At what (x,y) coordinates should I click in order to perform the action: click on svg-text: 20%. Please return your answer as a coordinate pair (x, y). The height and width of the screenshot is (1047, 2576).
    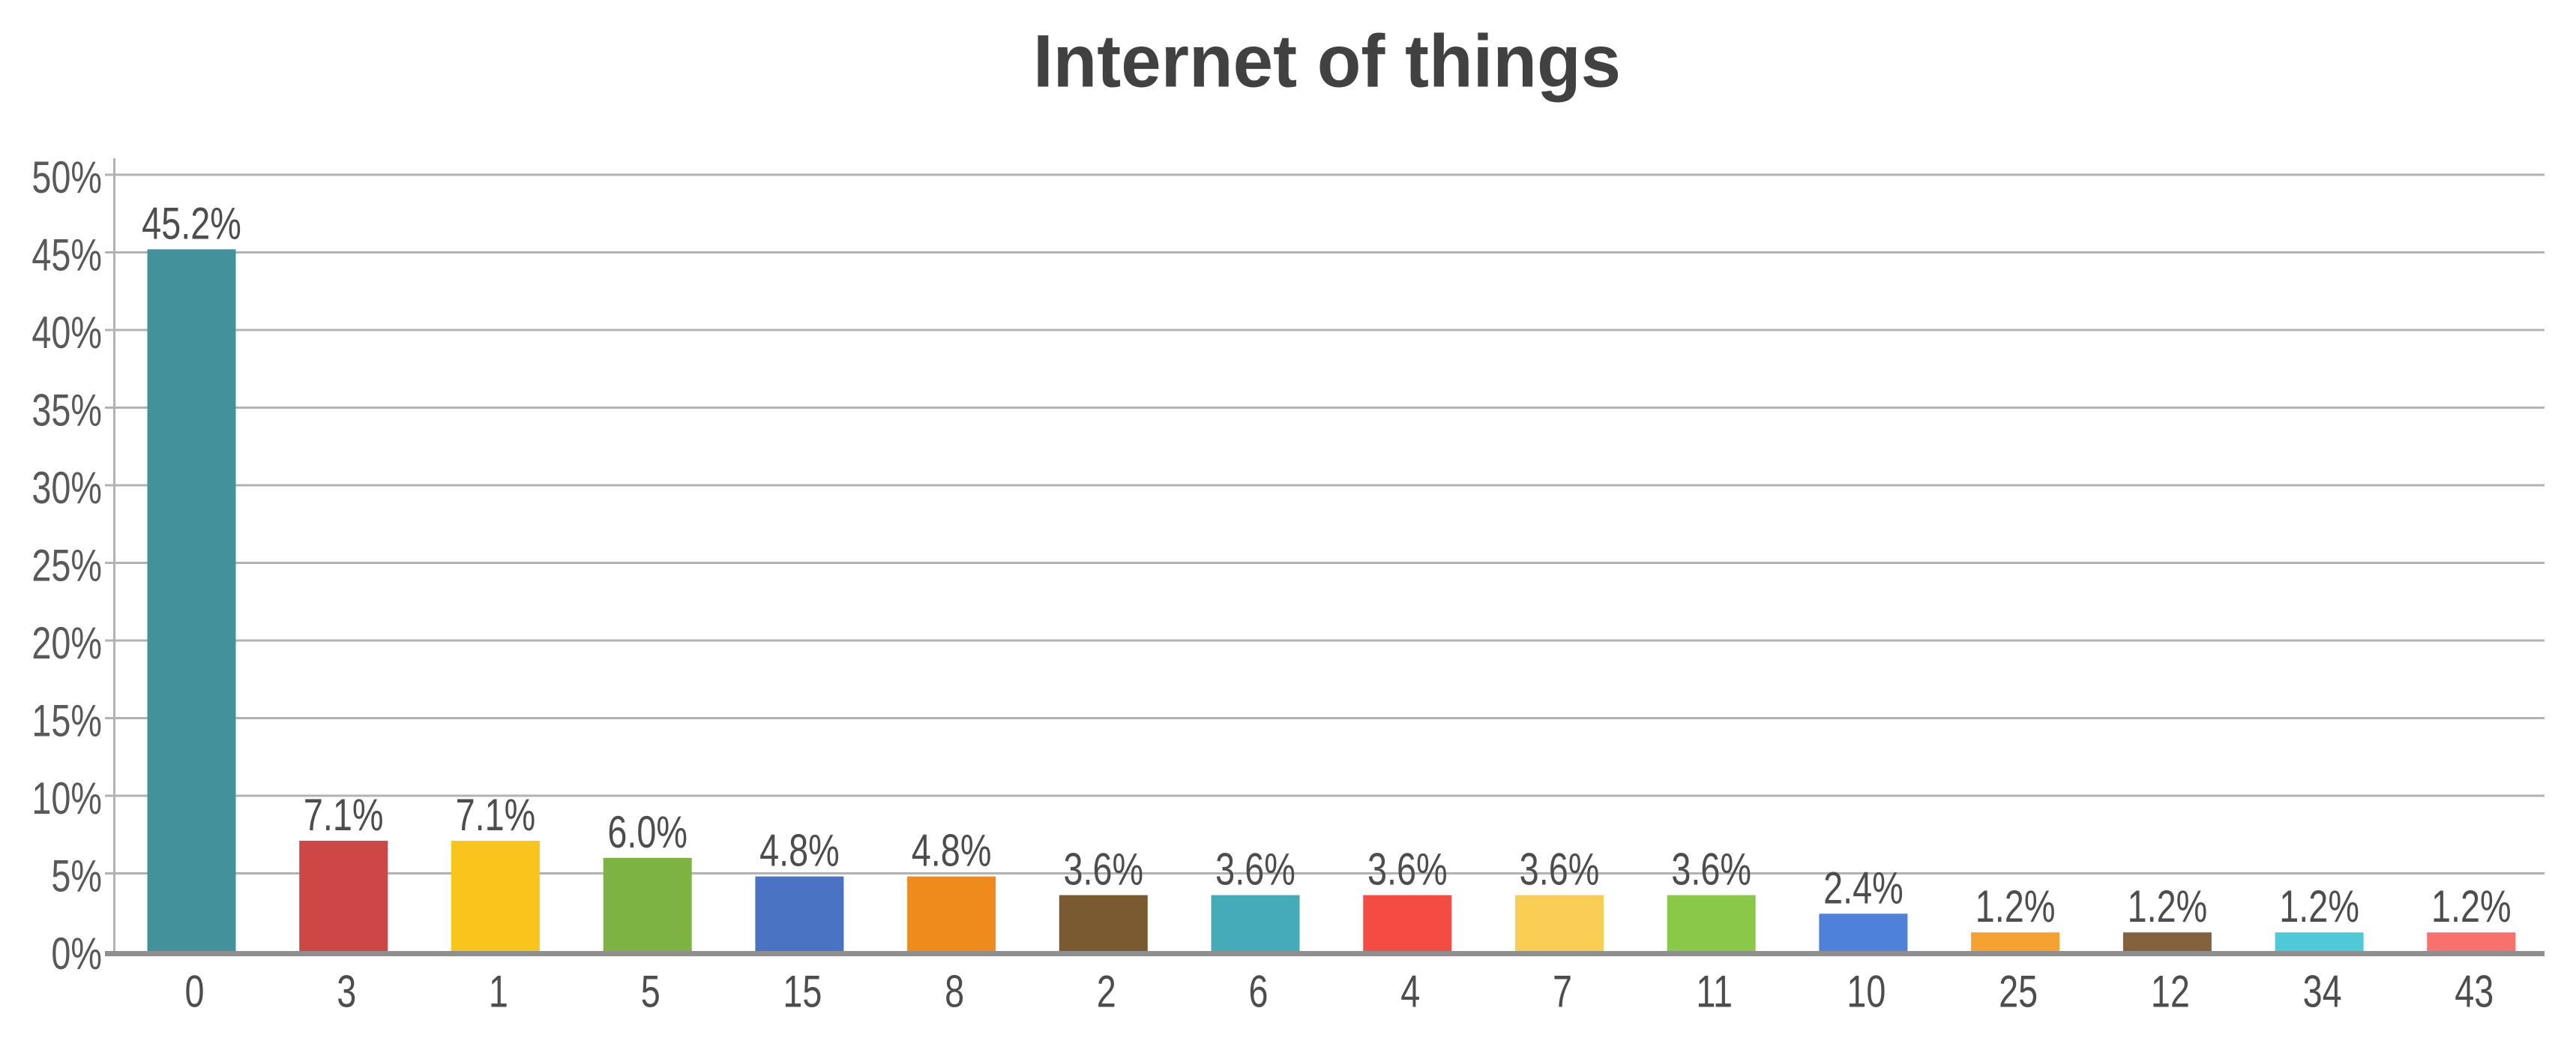
    Looking at the image, I should click on (66, 643).